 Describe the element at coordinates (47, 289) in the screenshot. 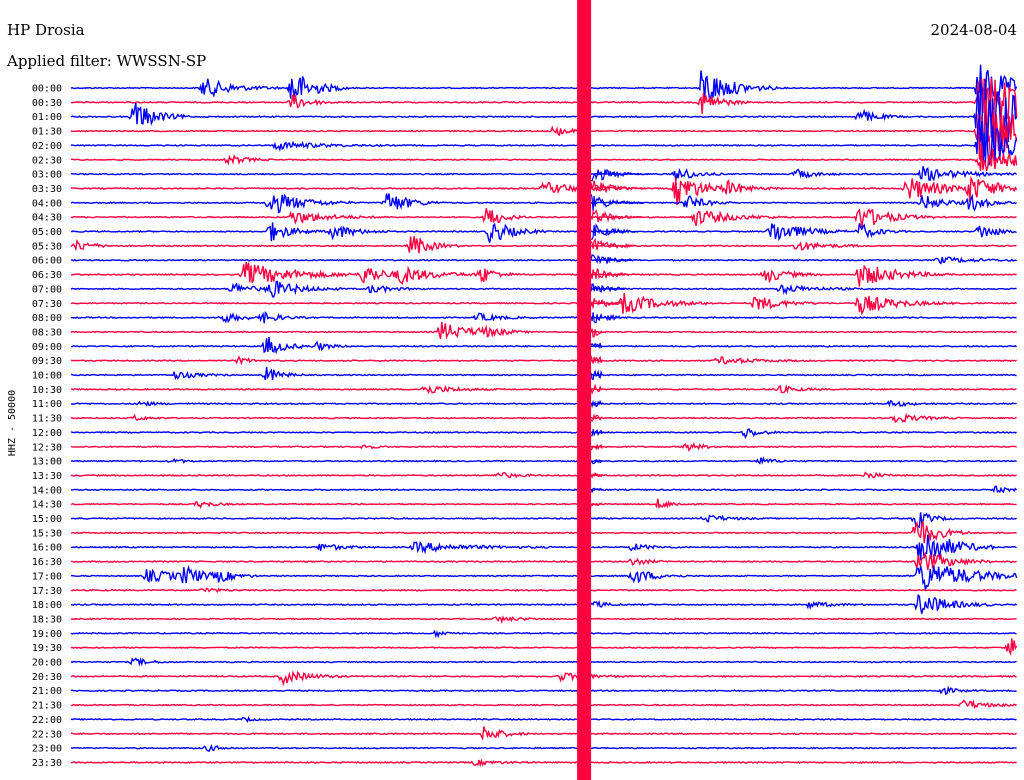

I see `row-time-label: 07:00` at that location.